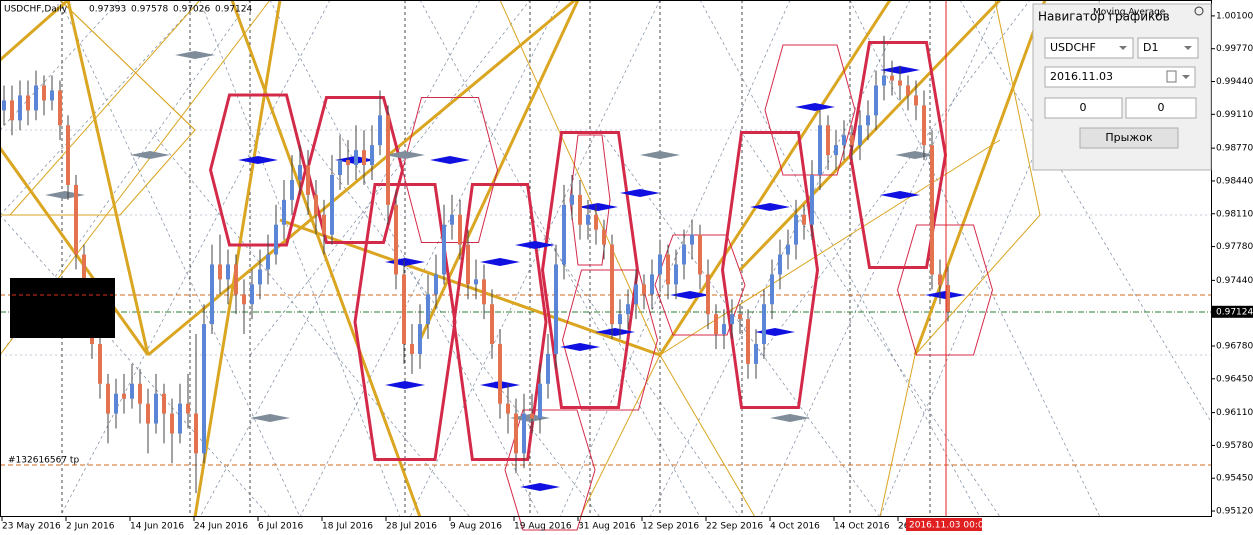 The image size is (1253, 535). Describe the element at coordinates (135, 366) in the screenshot. I see `dashed-line` at that location.